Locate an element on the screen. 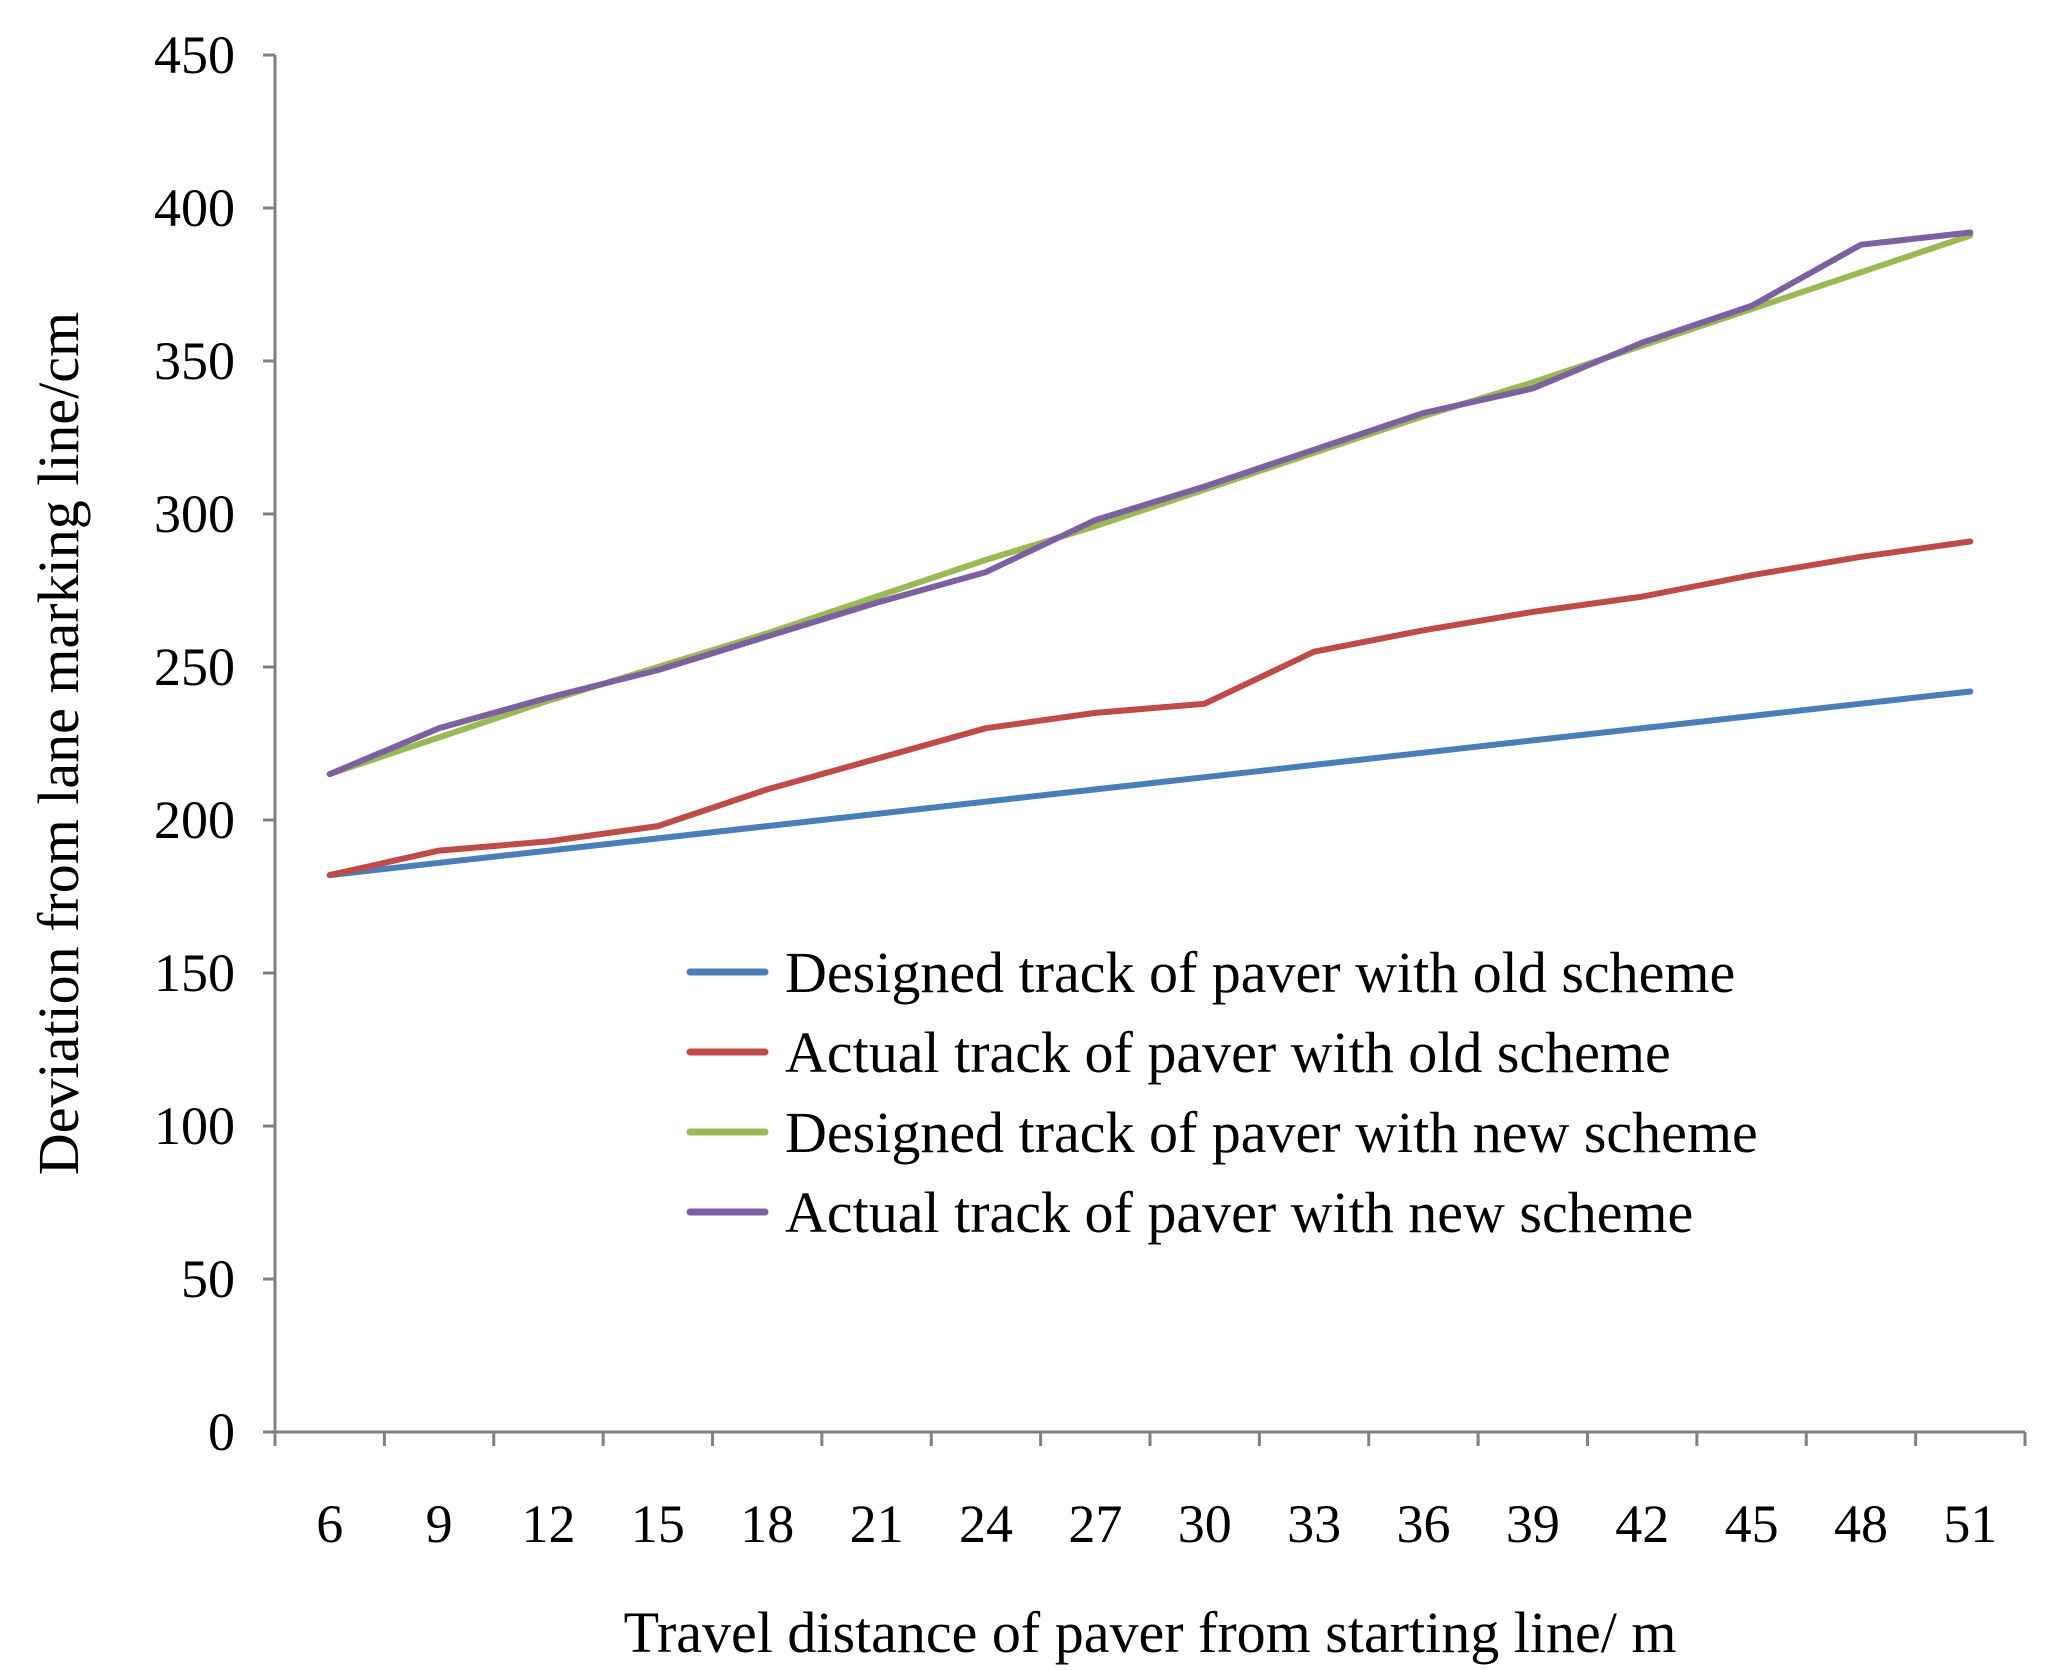 This screenshot has width=2060, height=1670. y-tick-label: 250 is located at coordinates (194, 667).